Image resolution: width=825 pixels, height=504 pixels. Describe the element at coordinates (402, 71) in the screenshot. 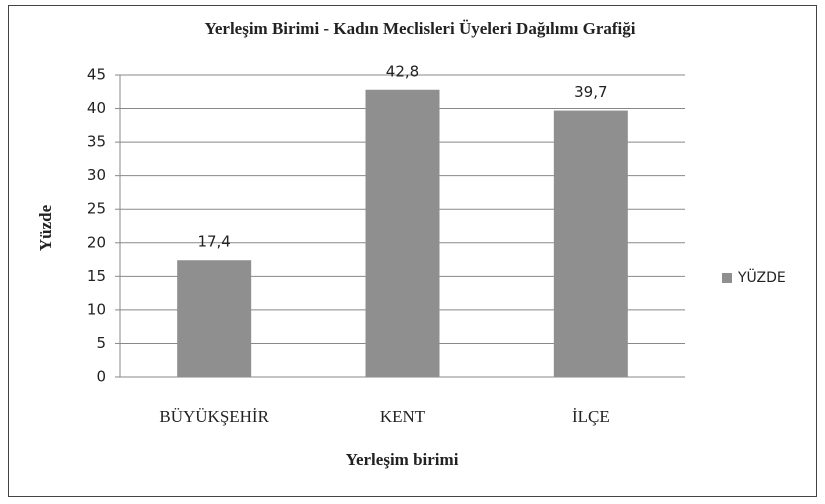

I see `value-label: 42,8` at that location.